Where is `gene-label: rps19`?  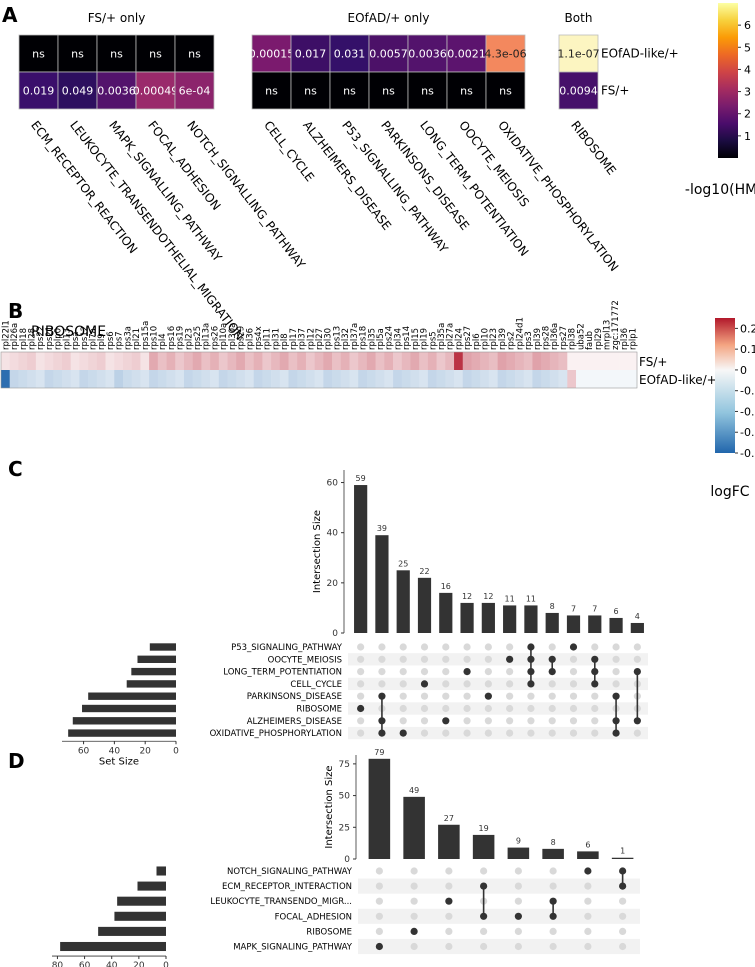
gene-label: rps19 is located at coordinates (181, 338).